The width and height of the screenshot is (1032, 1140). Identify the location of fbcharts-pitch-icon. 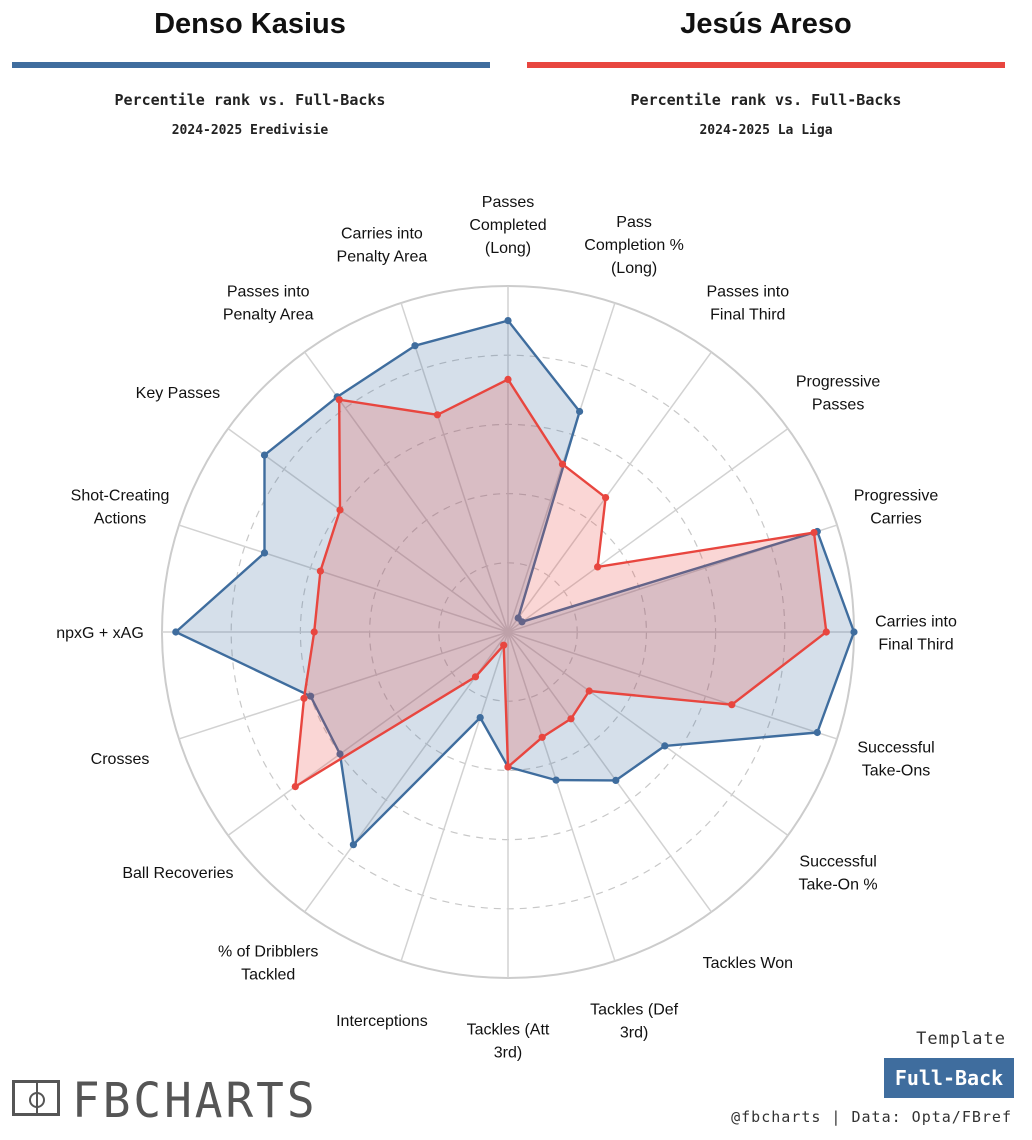
(36, 1098).